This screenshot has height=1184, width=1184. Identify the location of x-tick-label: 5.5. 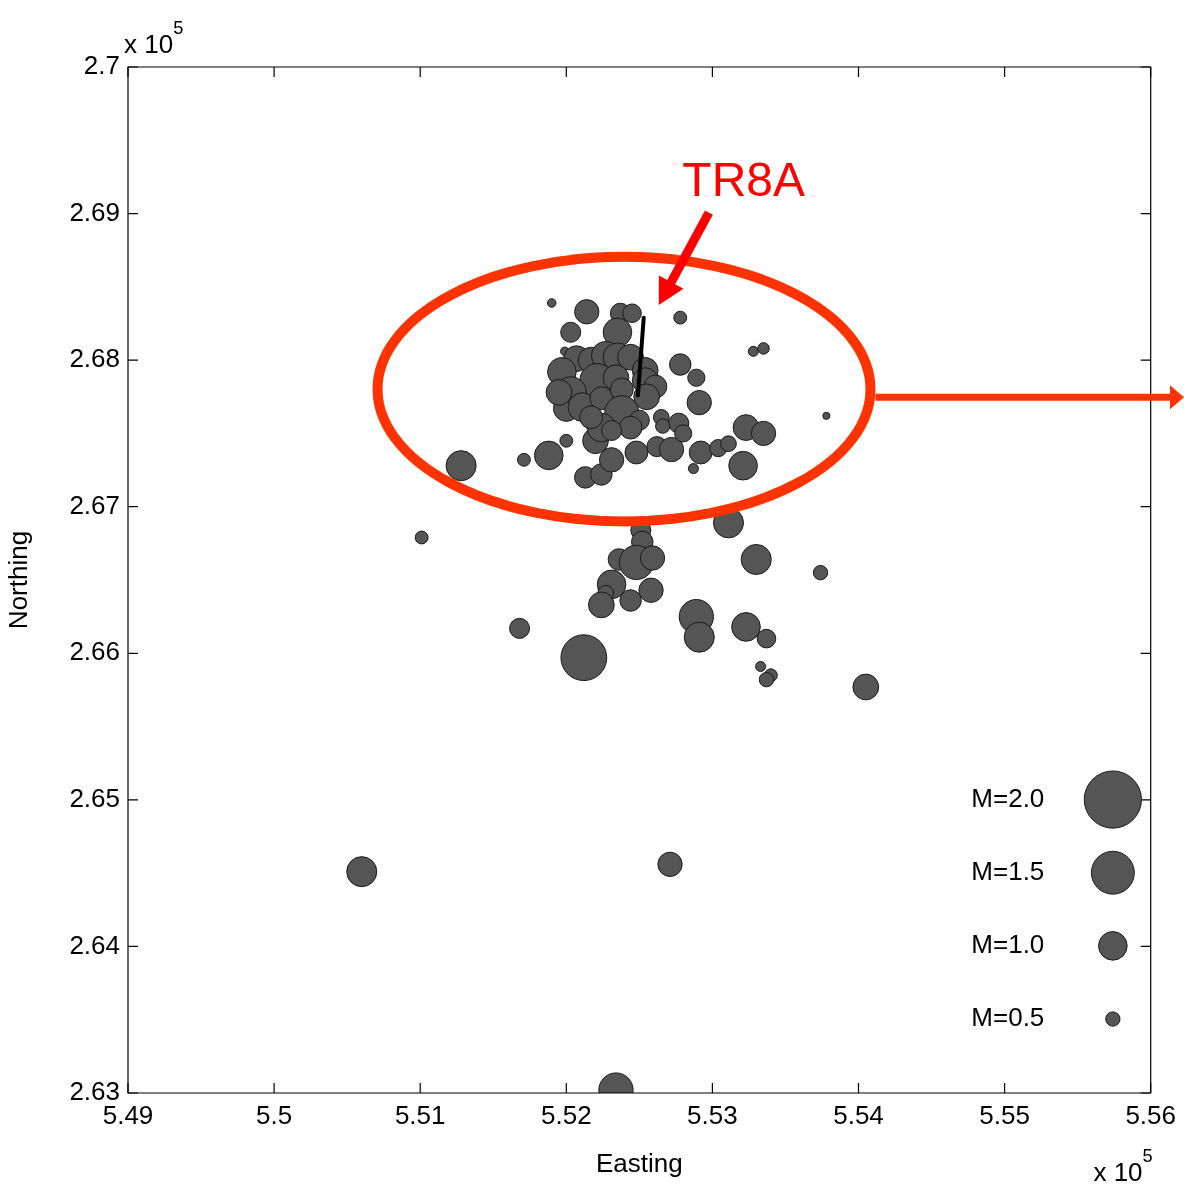
(274, 1114).